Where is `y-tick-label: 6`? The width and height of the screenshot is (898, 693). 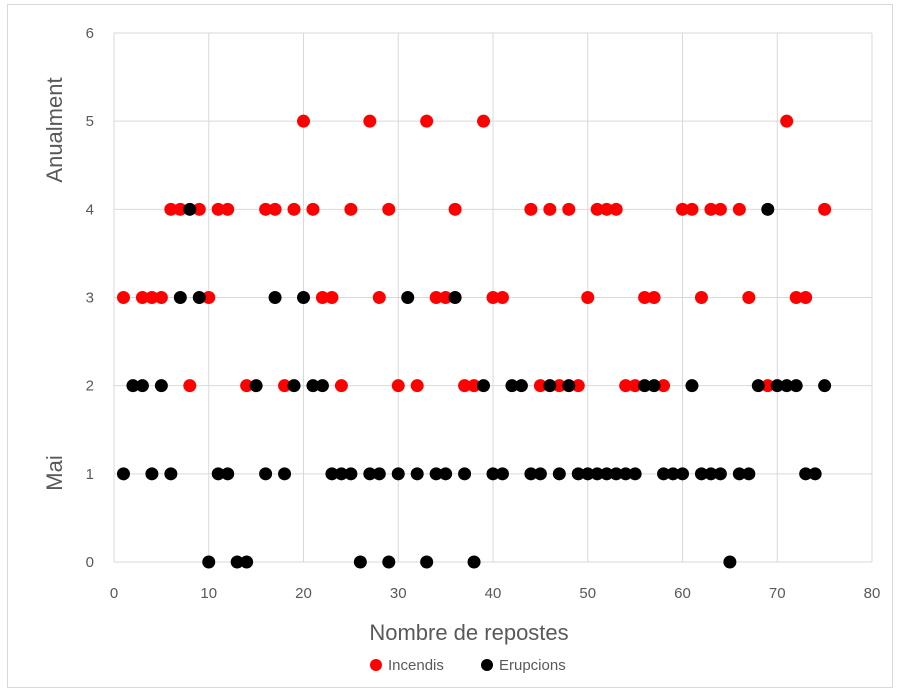 y-tick-label: 6 is located at coordinates (90, 33).